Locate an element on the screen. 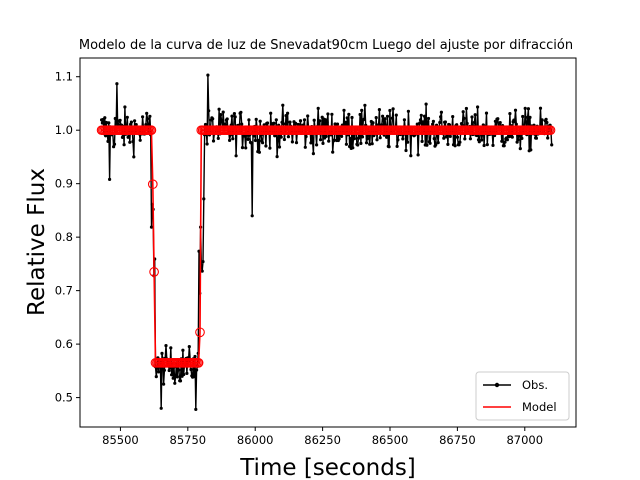 This screenshot has width=640, height=480. x-tick-label: 85750 is located at coordinates (188, 440).